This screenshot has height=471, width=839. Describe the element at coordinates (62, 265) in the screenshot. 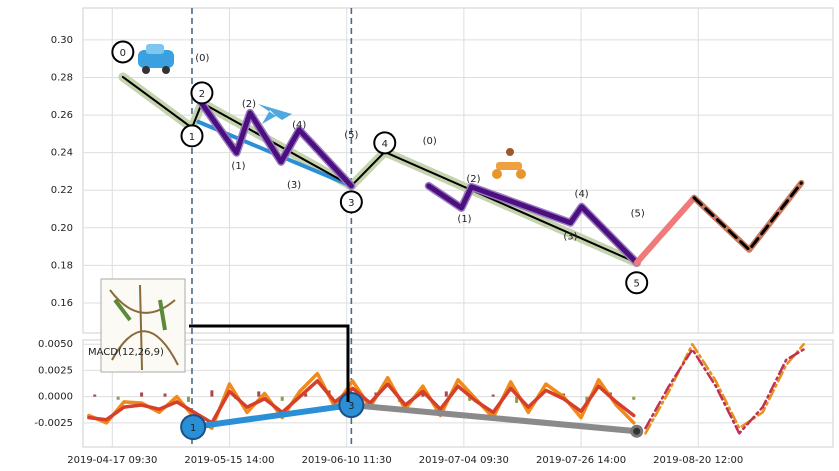

I see `y-tick-label: 0.18` at that location.